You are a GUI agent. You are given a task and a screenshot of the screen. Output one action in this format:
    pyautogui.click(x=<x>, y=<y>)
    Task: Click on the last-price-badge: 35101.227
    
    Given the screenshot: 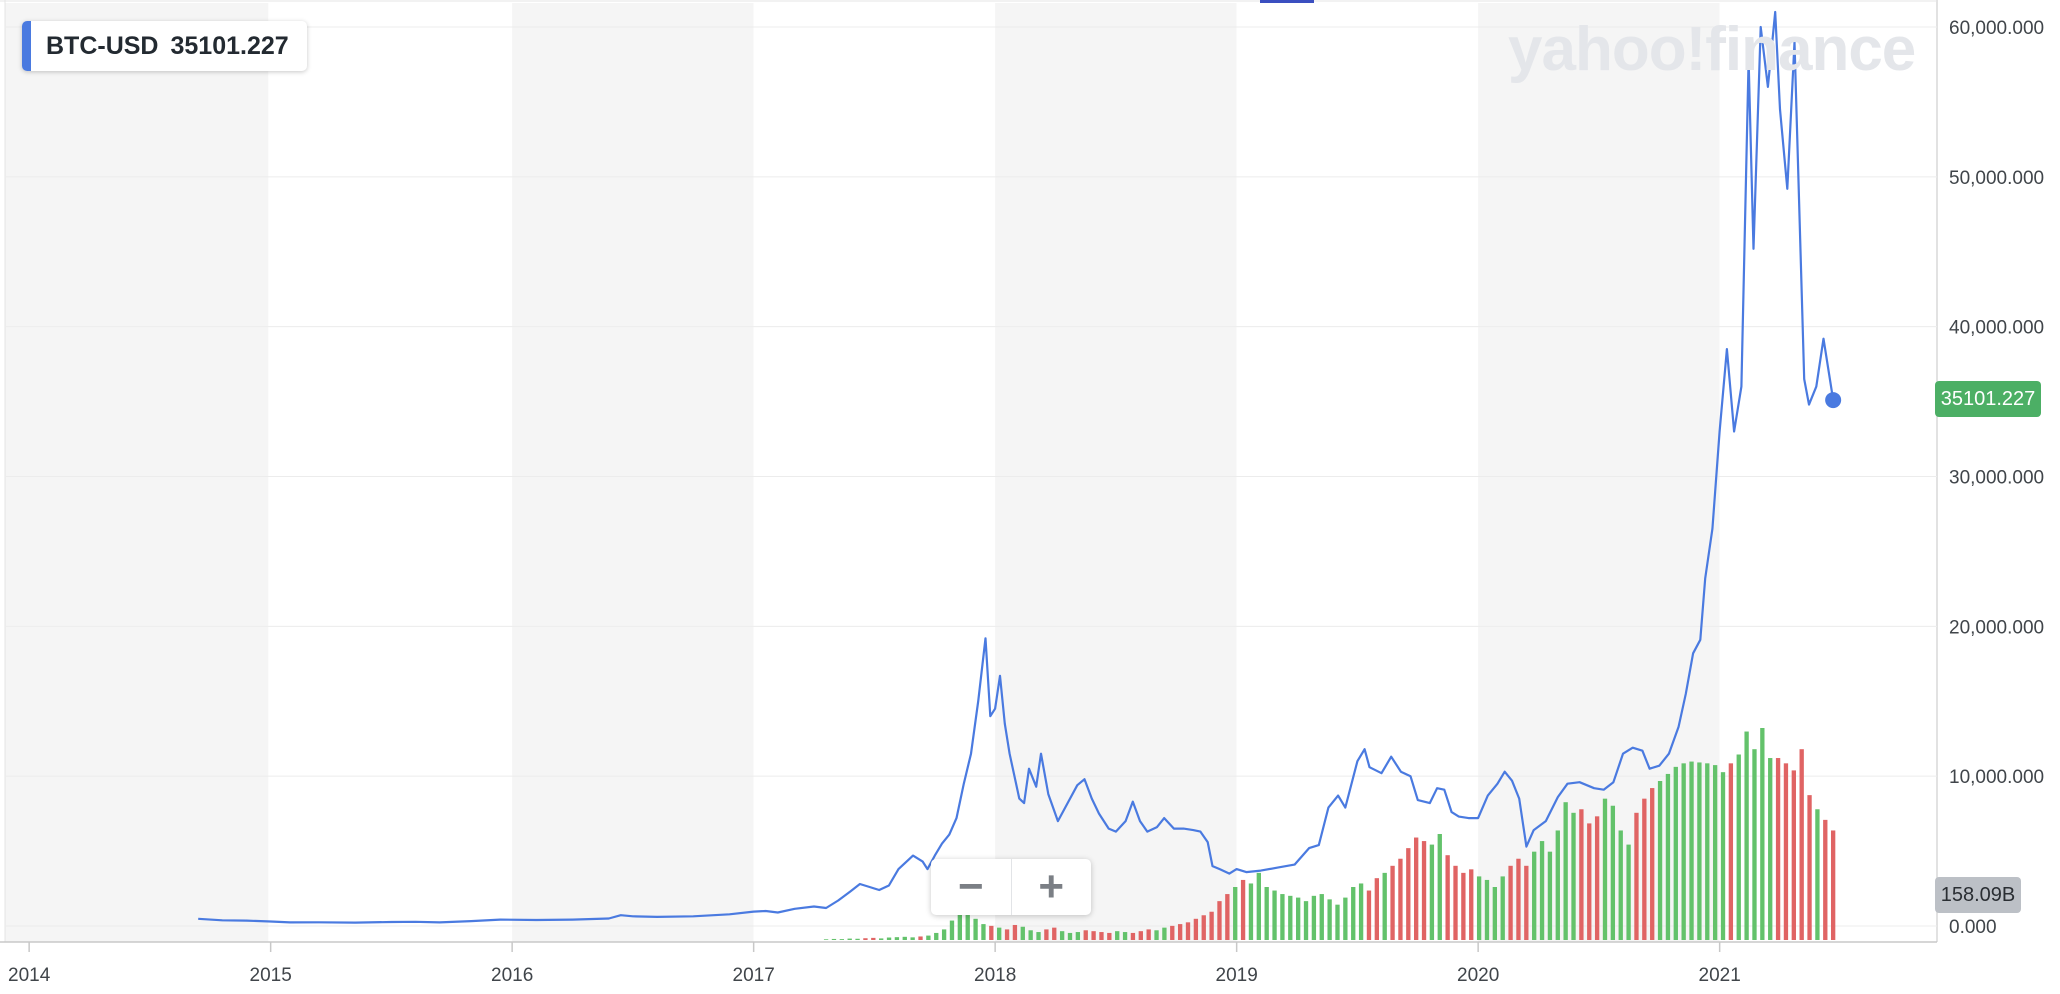 What is the action you would take?
    pyautogui.click(x=1988, y=399)
    